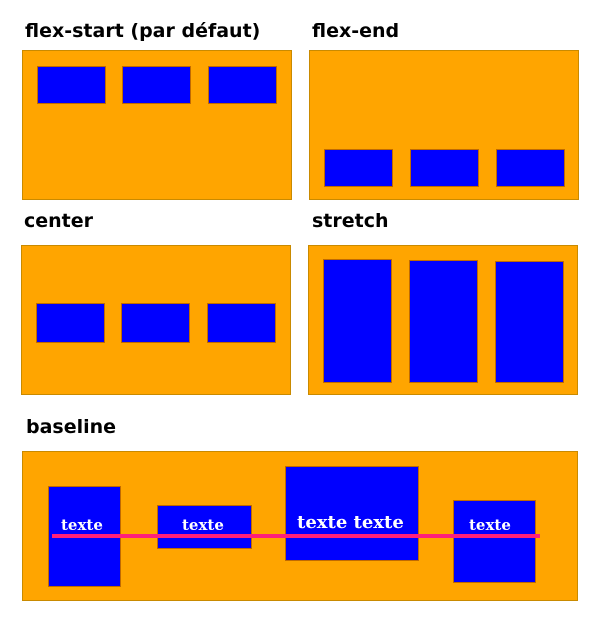 The width and height of the screenshot is (602, 618). I want to click on baseline-title: baseline, so click(71, 427).